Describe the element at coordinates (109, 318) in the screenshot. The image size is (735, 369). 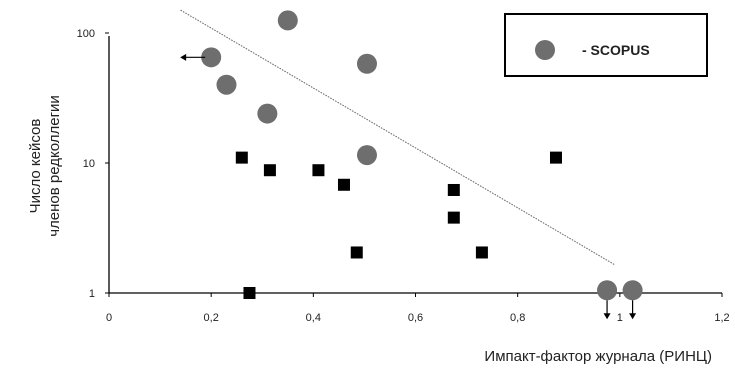
I see `x-tick-label: 0` at that location.